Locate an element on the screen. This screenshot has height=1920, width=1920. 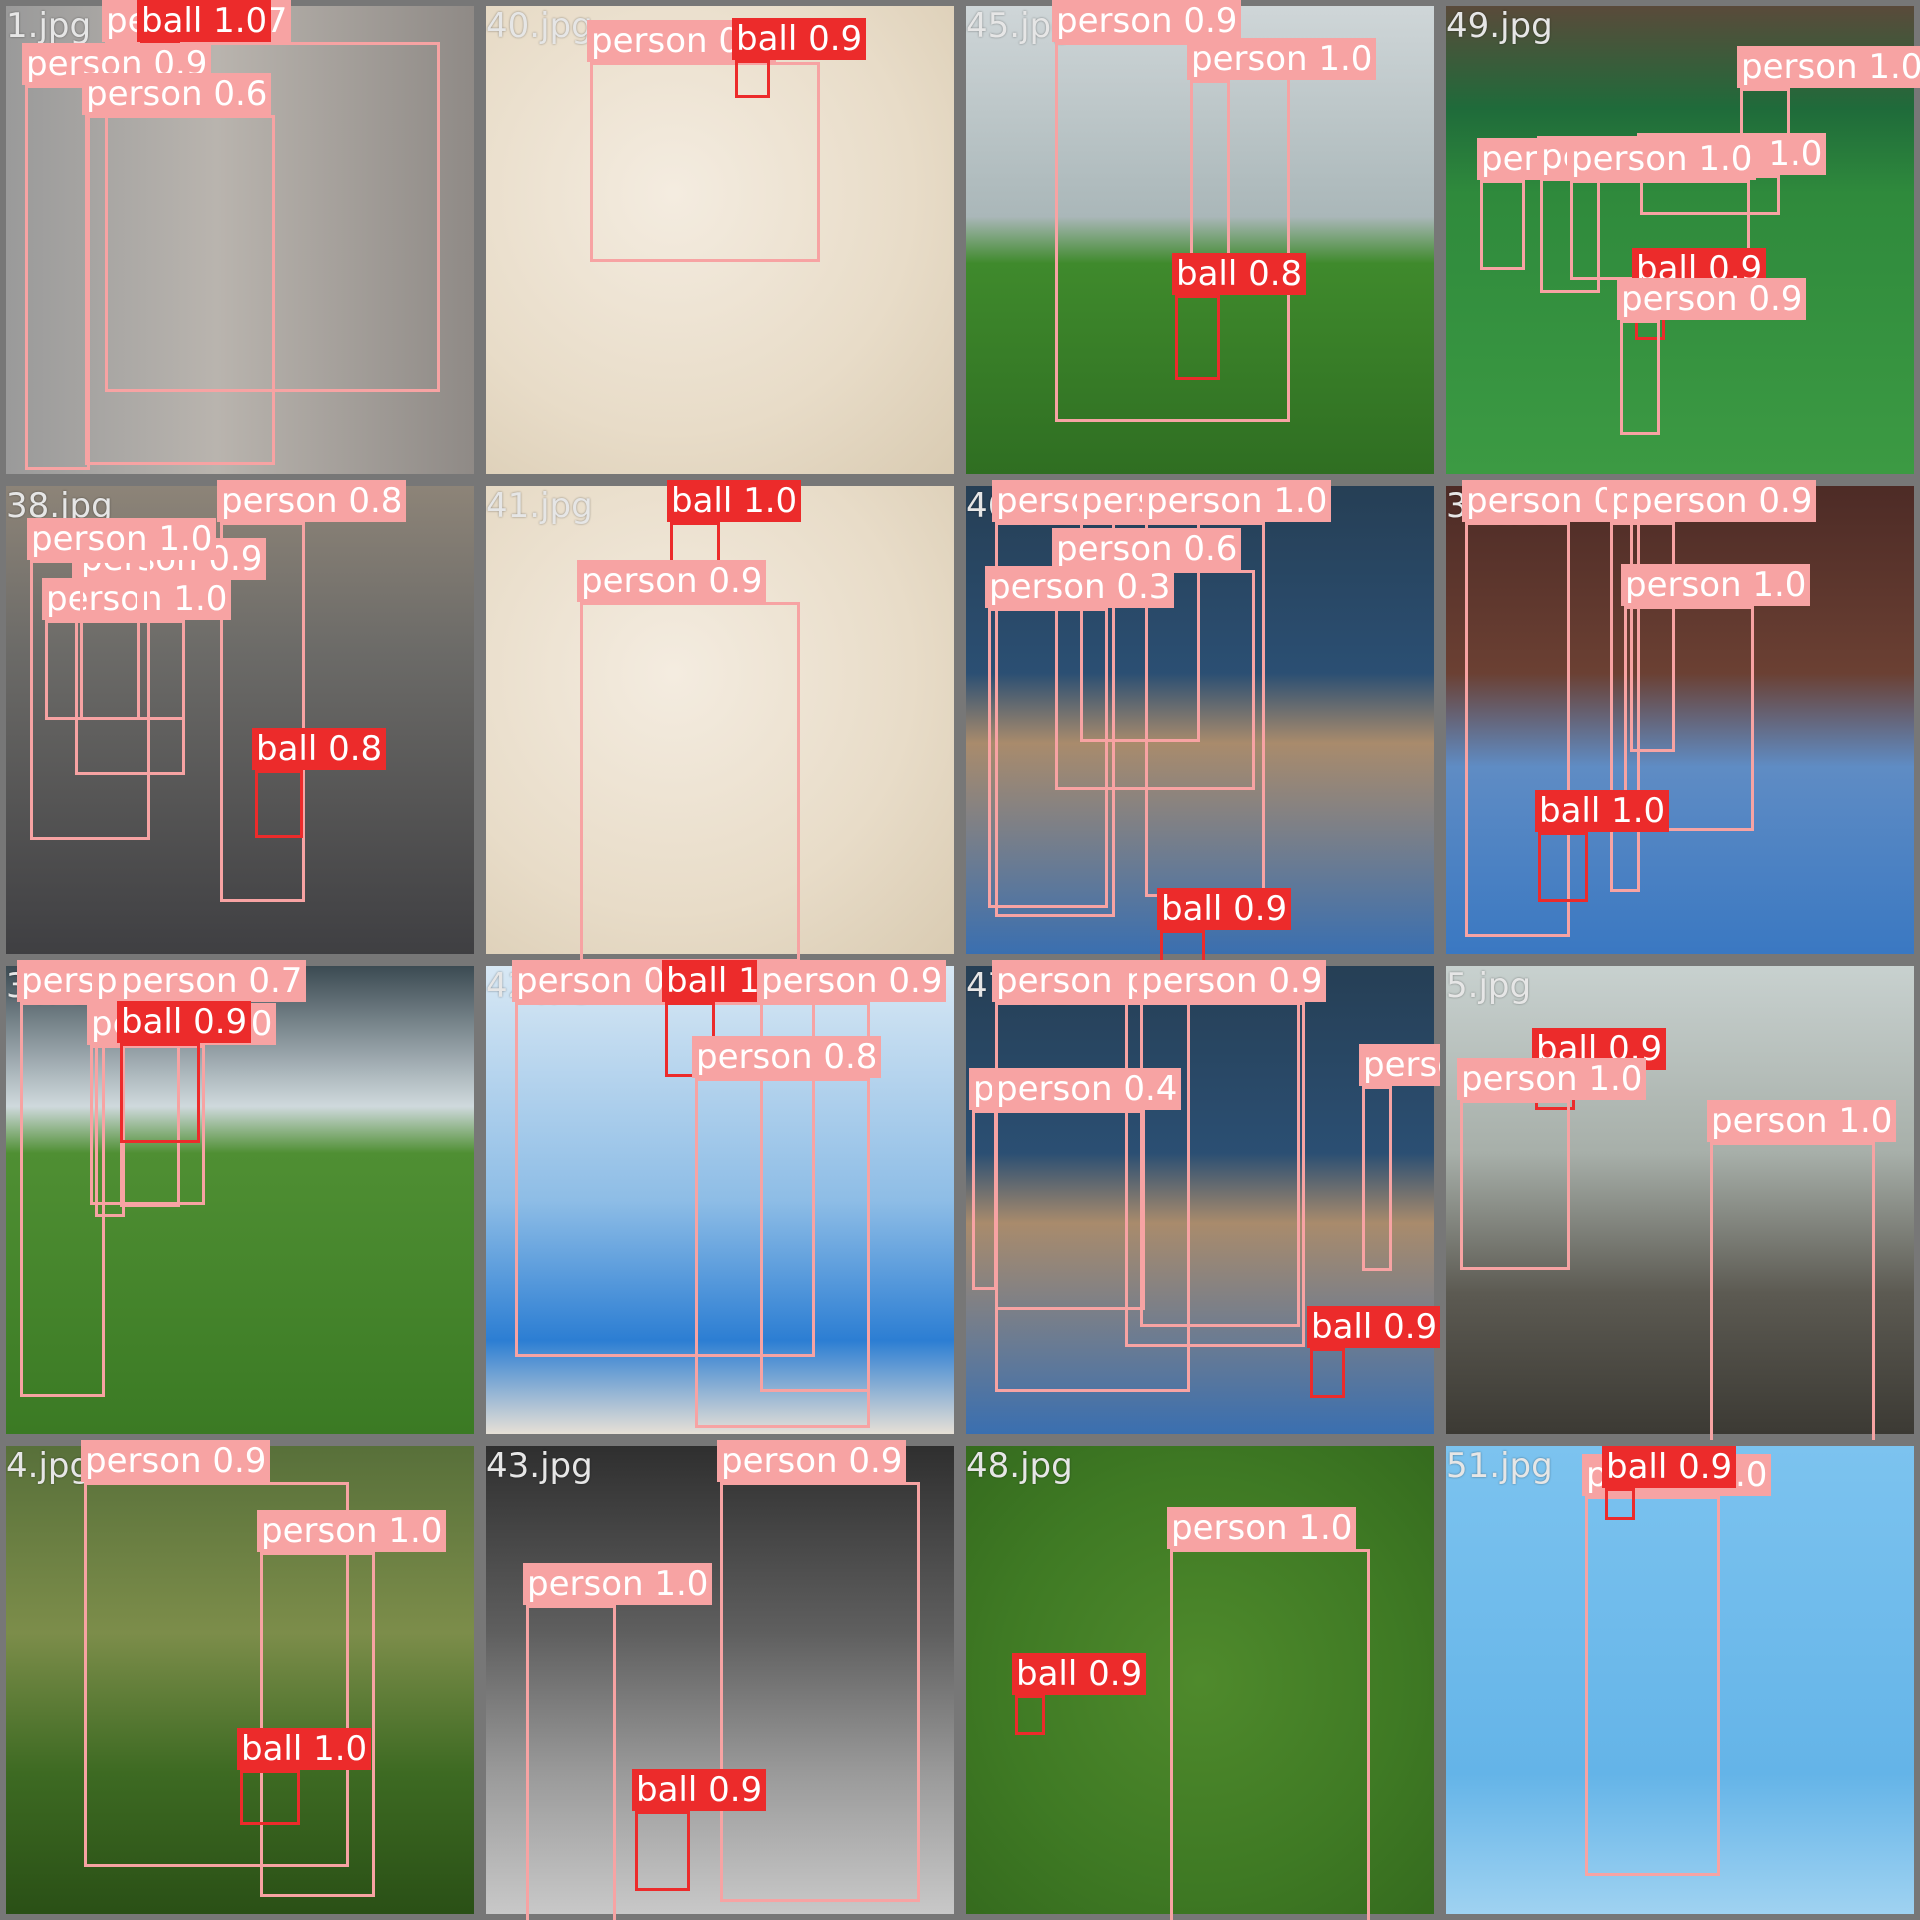
ball-detection: ball 1.0 is located at coordinates (304, 1776).